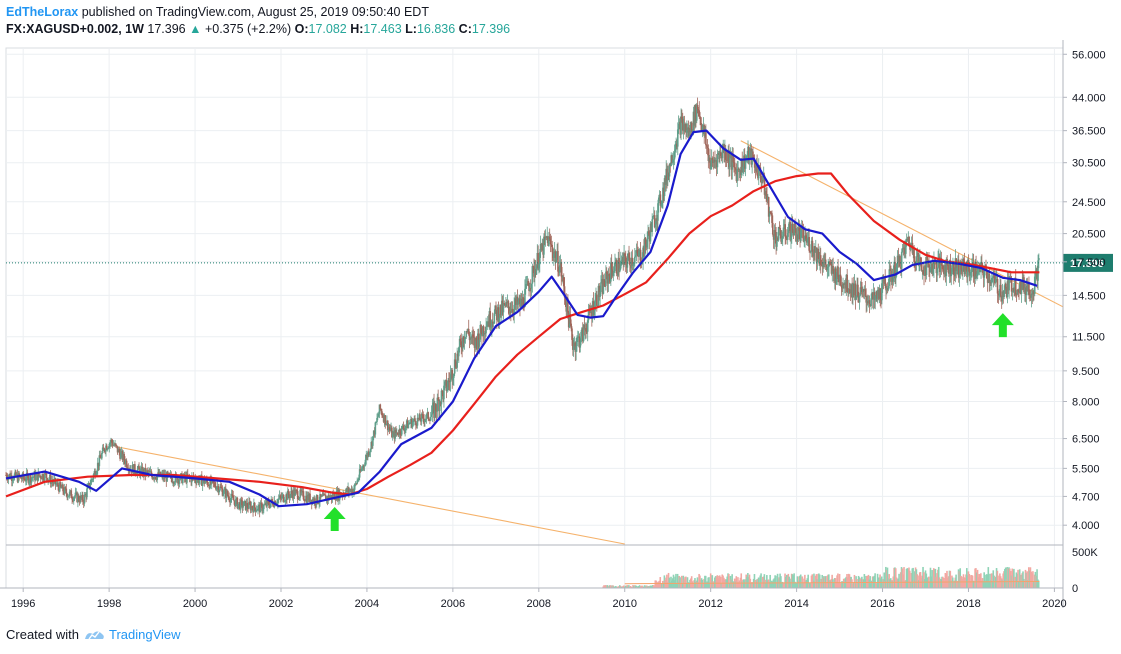 The height and width of the screenshot is (654, 1121). What do you see at coordinates (144, 634) in the screenshot?
I see `tradingview-brand: TradingView` at bounding box center [144, 634].